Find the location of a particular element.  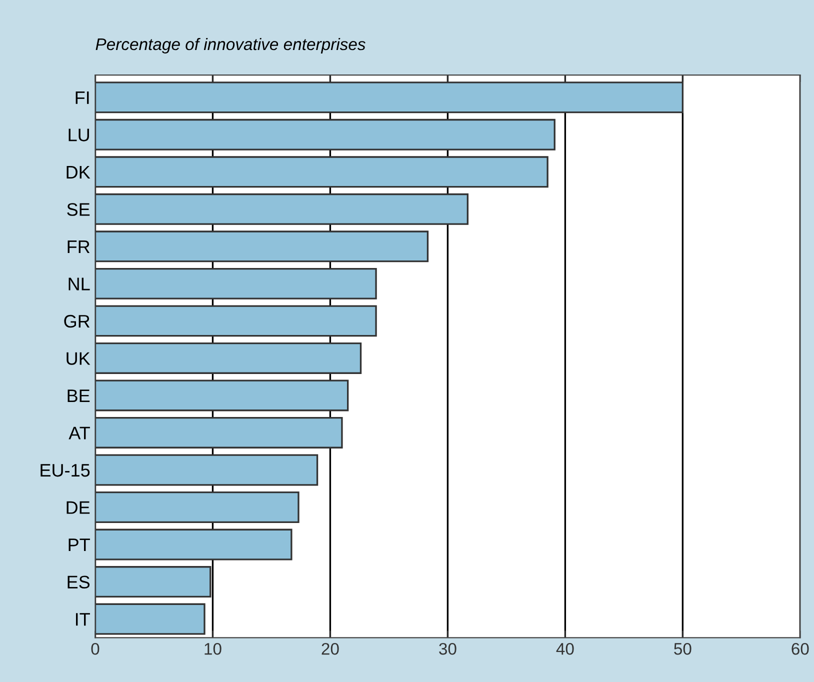

x-tick-label: 0 is located at coordinates (95, 648).